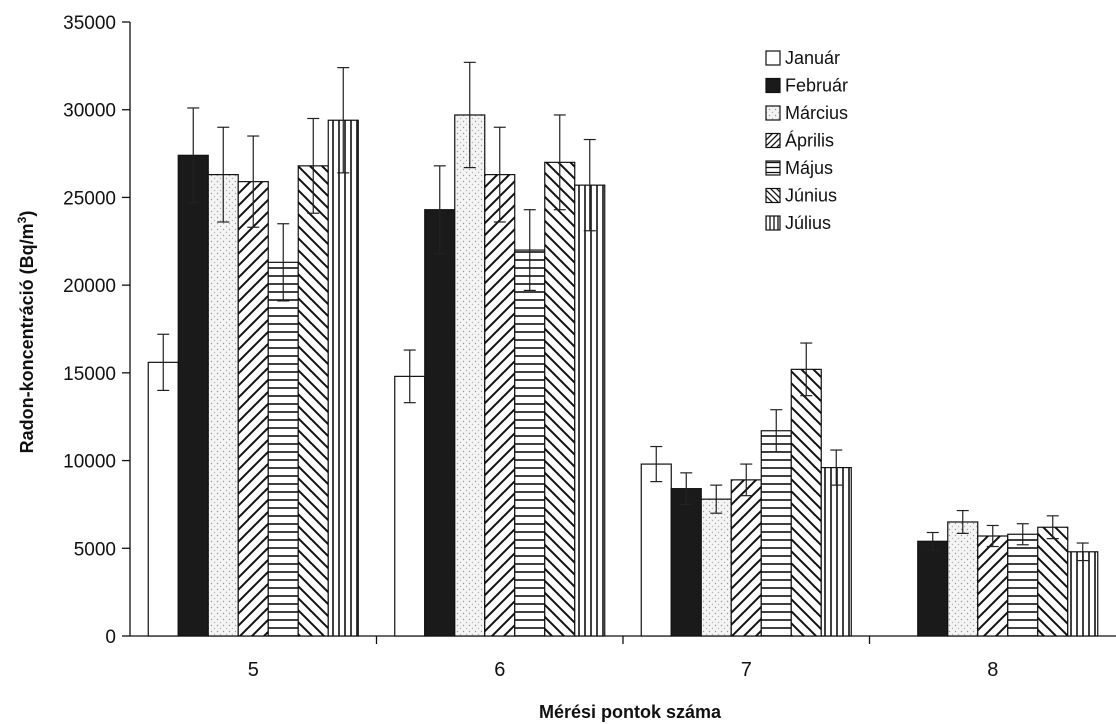 Image resolution: width=1116 pixels, height=724 pixels. What do you see at coordinates (816, 113) in the screenshot?
I see `legend-label: Március` at bounding box center [816, 113].